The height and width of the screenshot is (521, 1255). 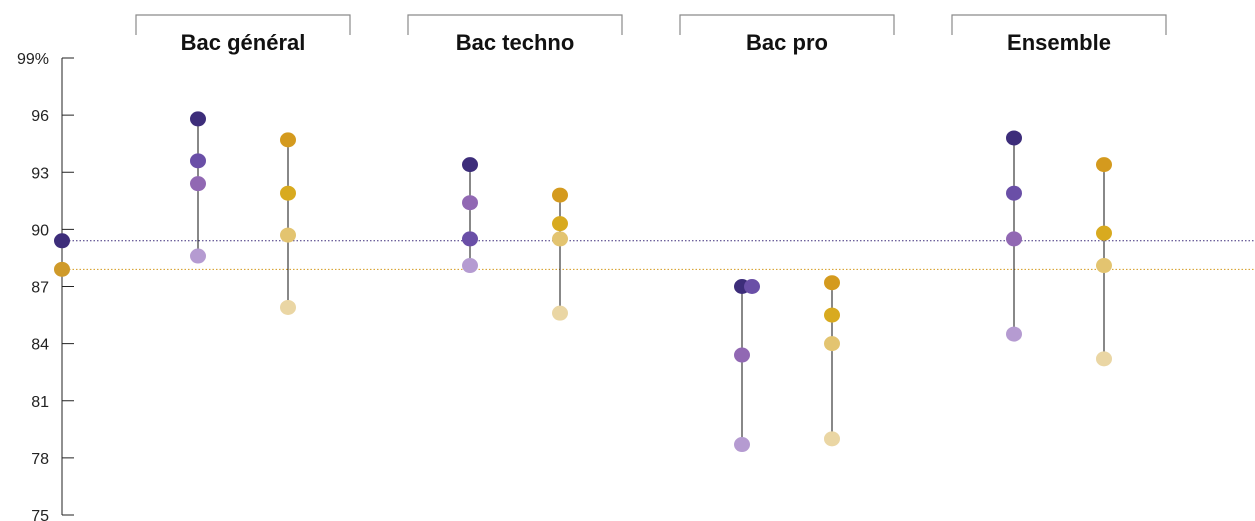 I want to click on group-1: Bac techno, so click(x=515, y=167).